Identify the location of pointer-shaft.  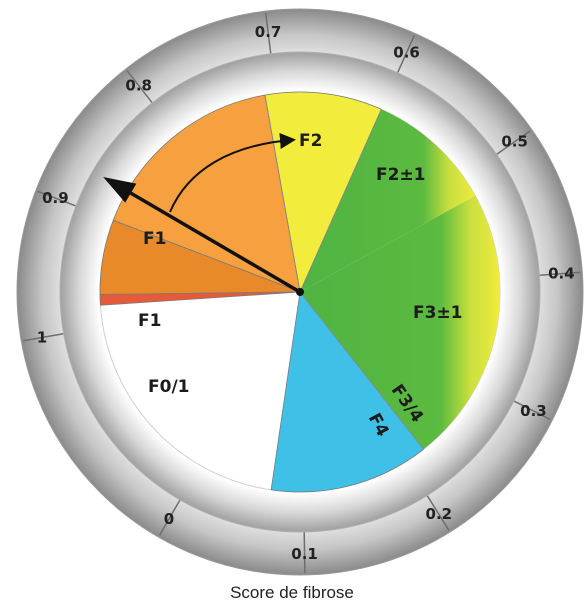
(215, 242).